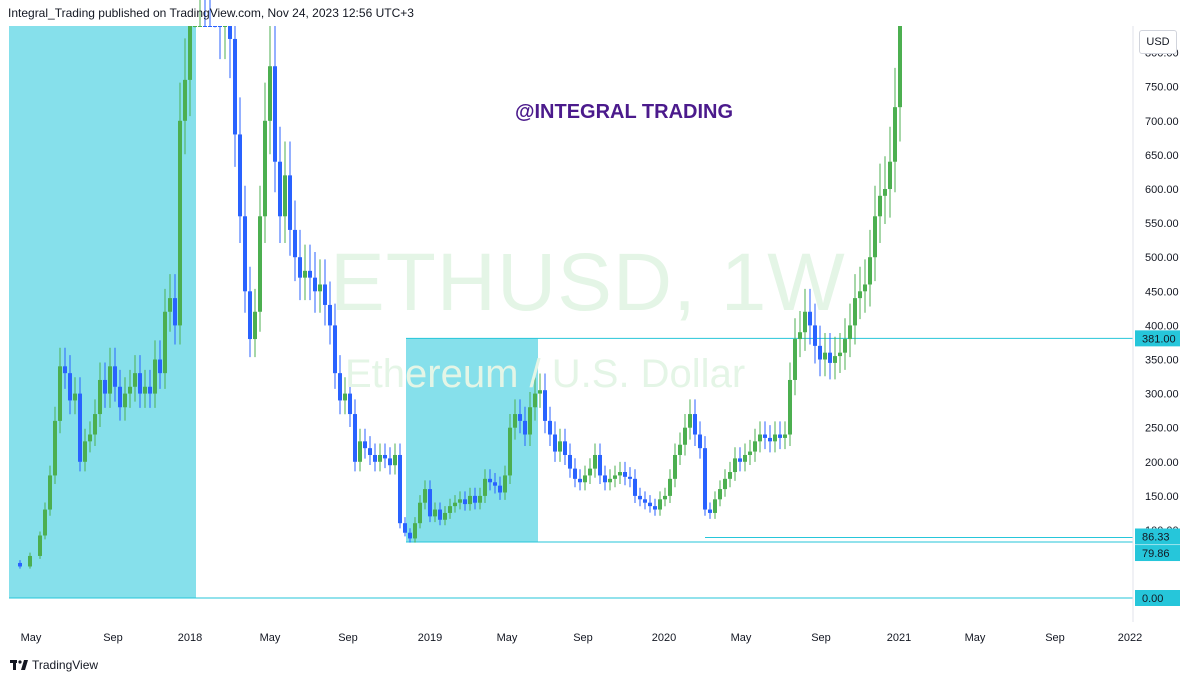 This screenshot has height=683, width=1200. What do you see at coordinates (65, 665) in the screenshot?
I see `tradingview-logo-text: TradingView` at bounding box center [65, 665].